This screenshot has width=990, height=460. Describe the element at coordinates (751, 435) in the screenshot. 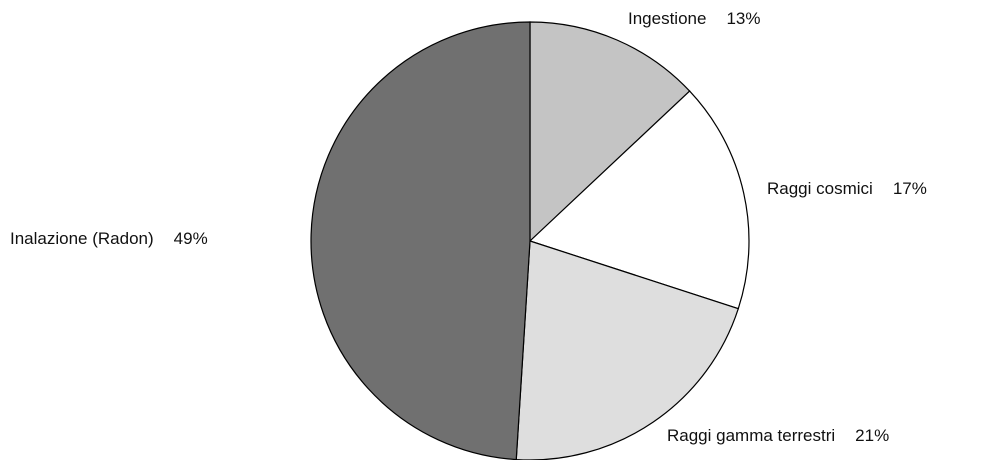

I see `category-label: Raggi gamma terrestri` at that location.